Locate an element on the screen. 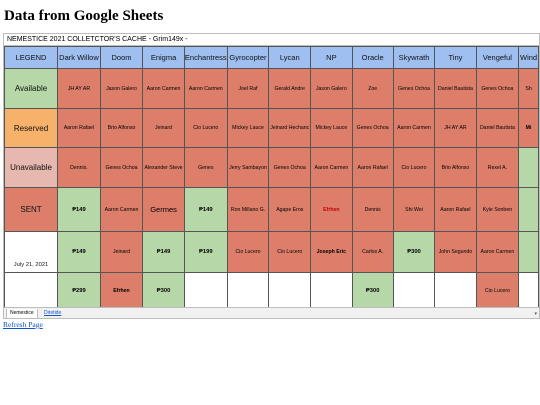 The image size is (540, 405). tab-nemestice: Nemestice is located at coordinates (22, 313).